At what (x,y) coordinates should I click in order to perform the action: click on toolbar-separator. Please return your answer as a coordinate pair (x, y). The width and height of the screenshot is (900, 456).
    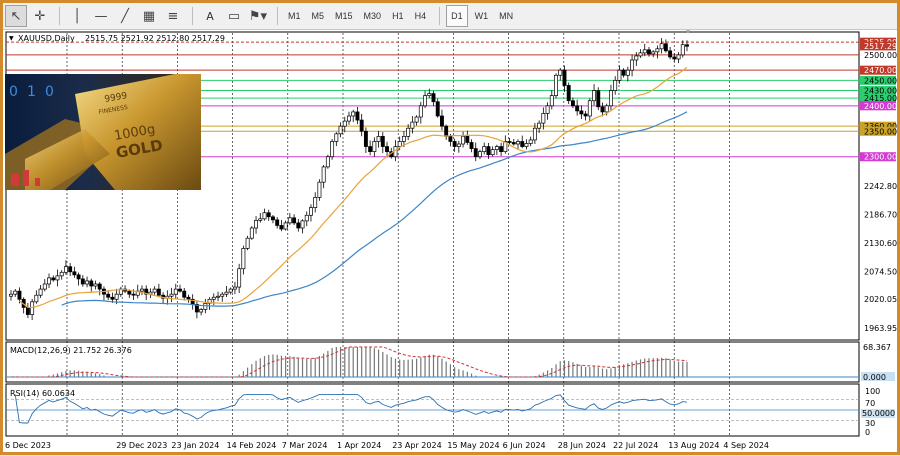
    Looking at the image, I should click on (277, 16).